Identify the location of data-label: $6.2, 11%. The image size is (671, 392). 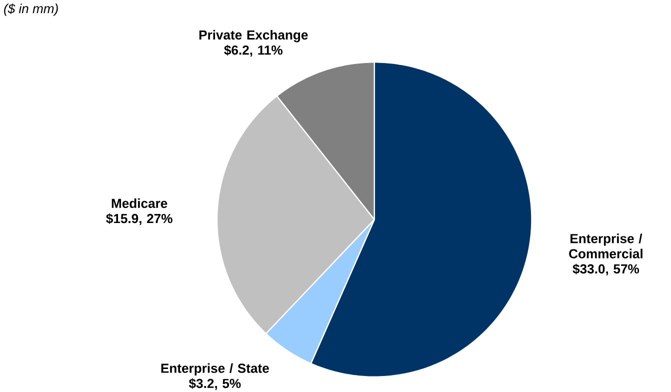
(253, 50).